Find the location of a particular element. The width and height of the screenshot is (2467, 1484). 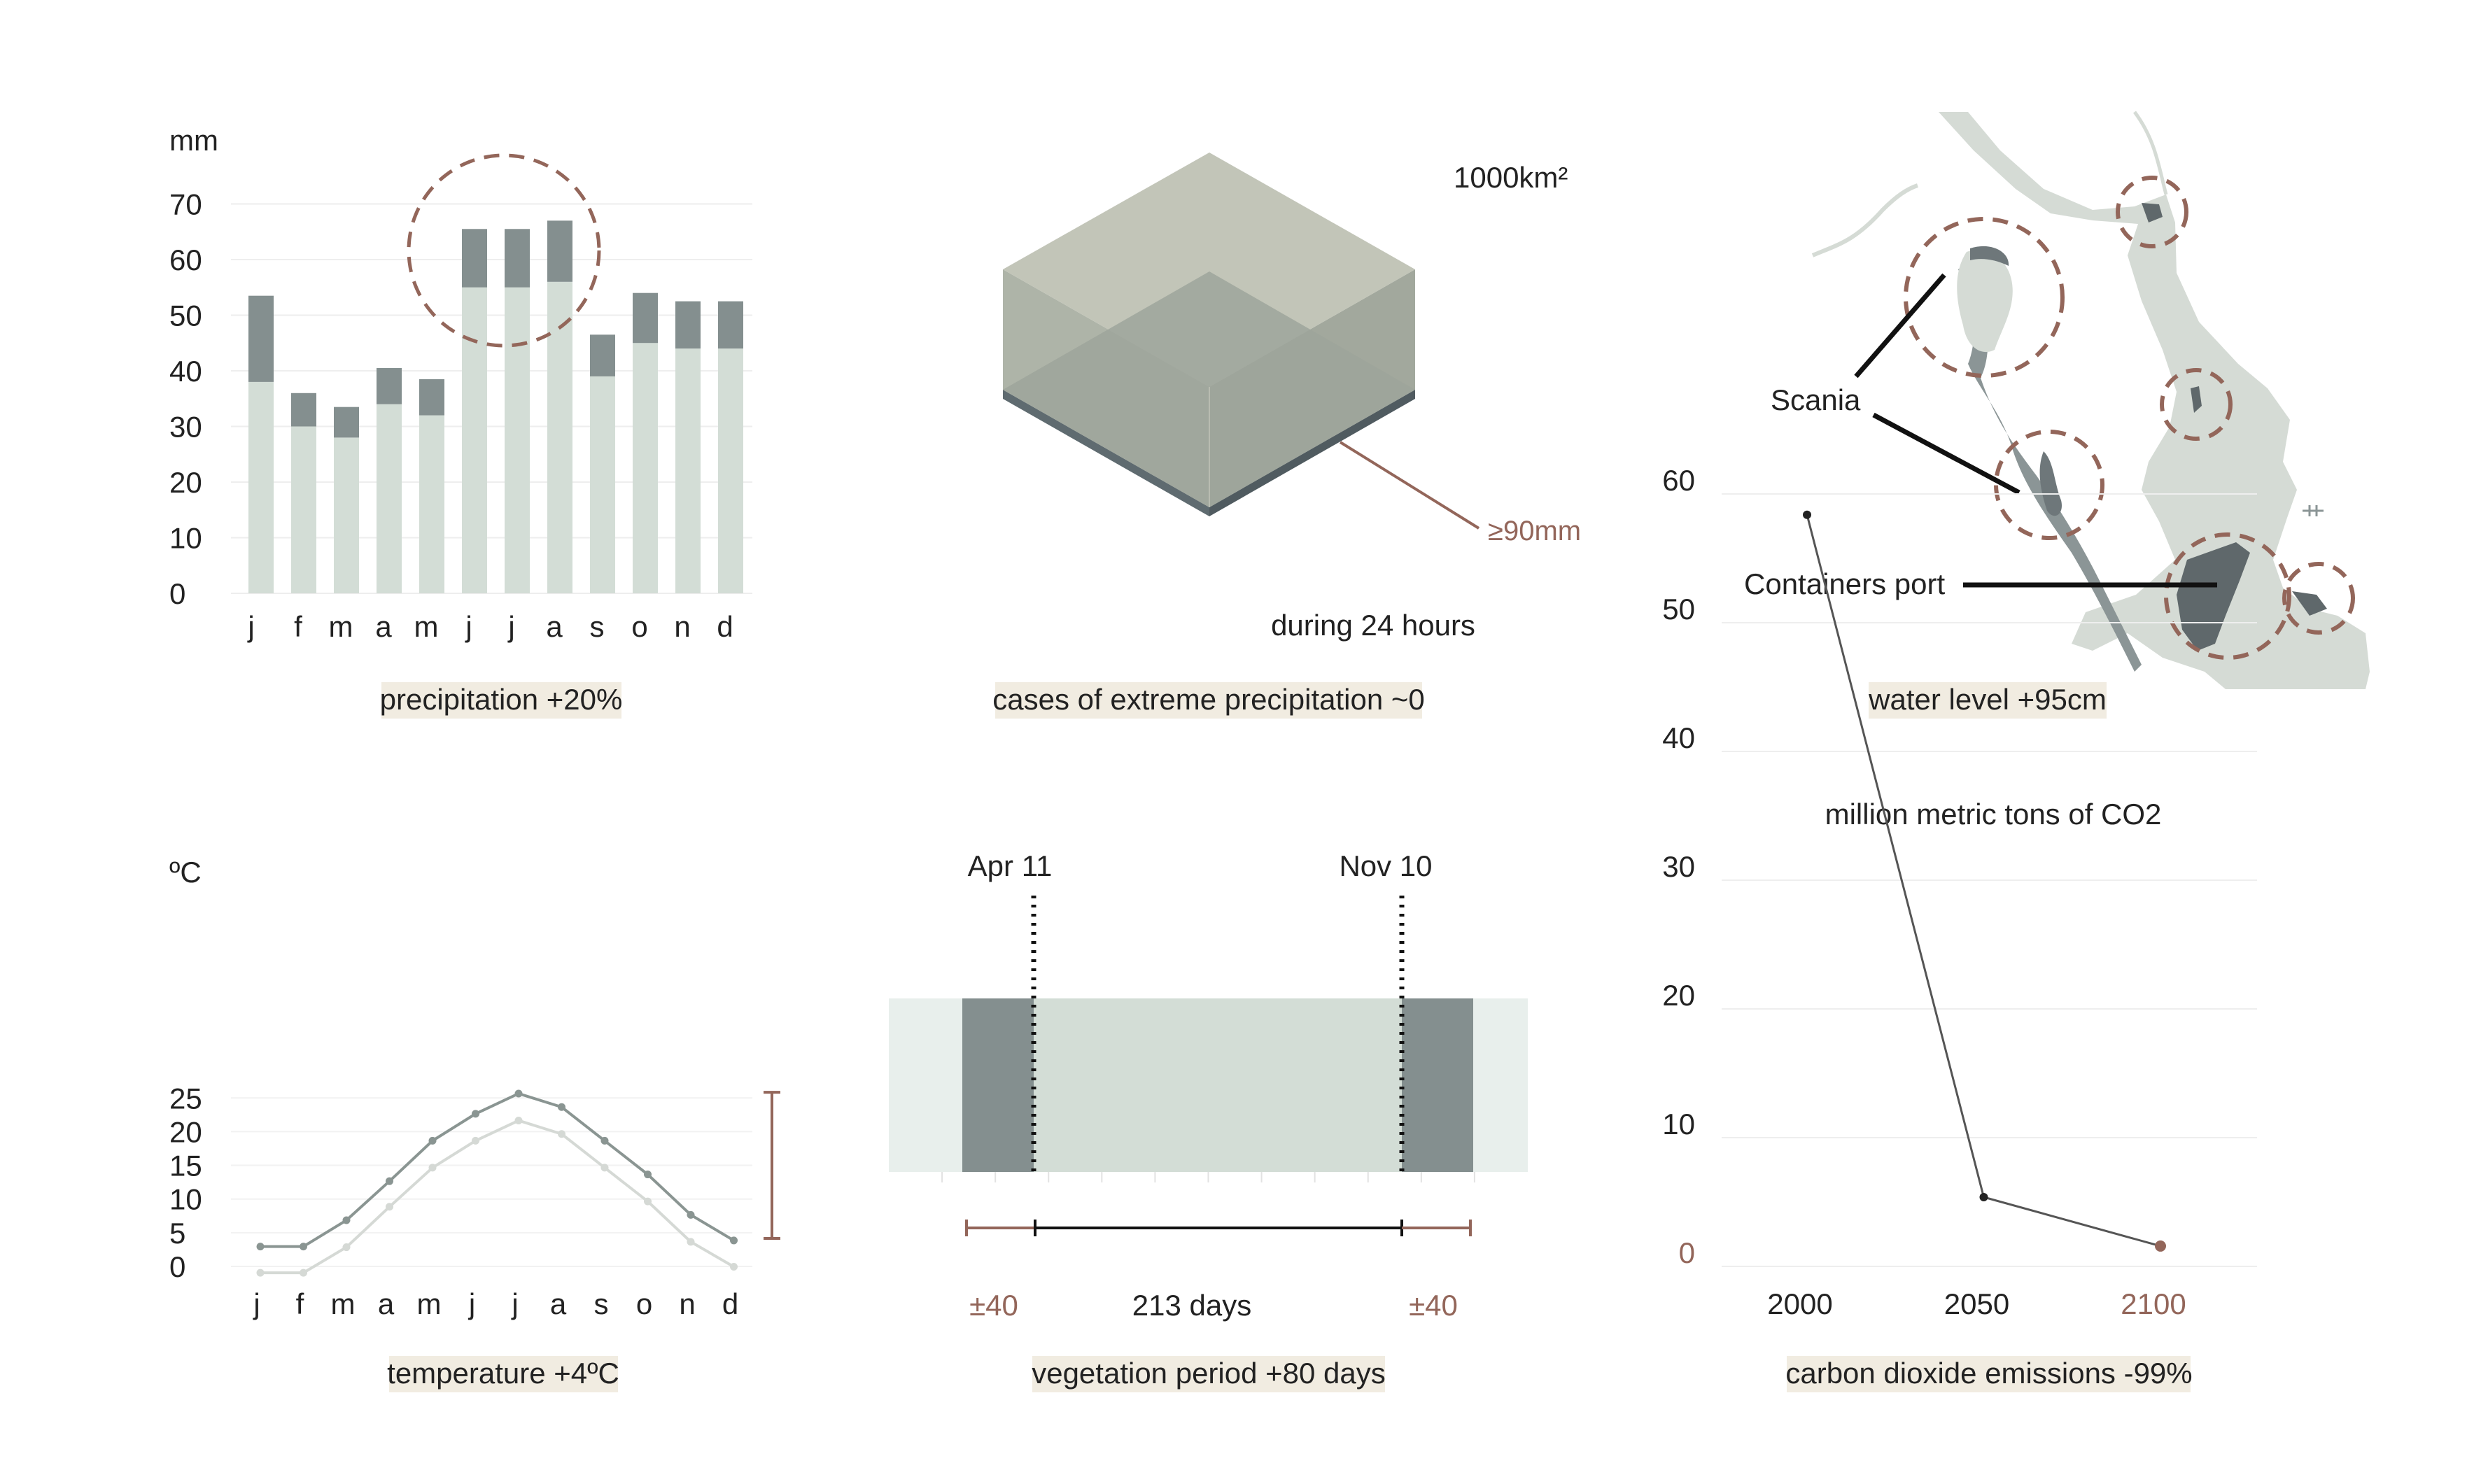

precip-y-tick: 0 is located at coordinates (177, 593).